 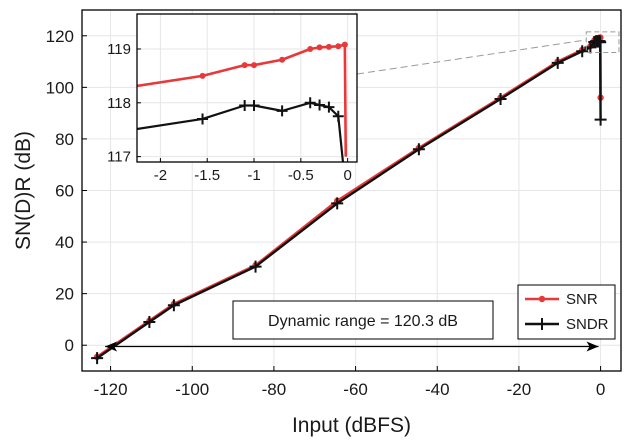 What do you see at coordinates (64, 294) in the screenshot?
I see `y-tick-label: 20` at bounding box center [64, 294].